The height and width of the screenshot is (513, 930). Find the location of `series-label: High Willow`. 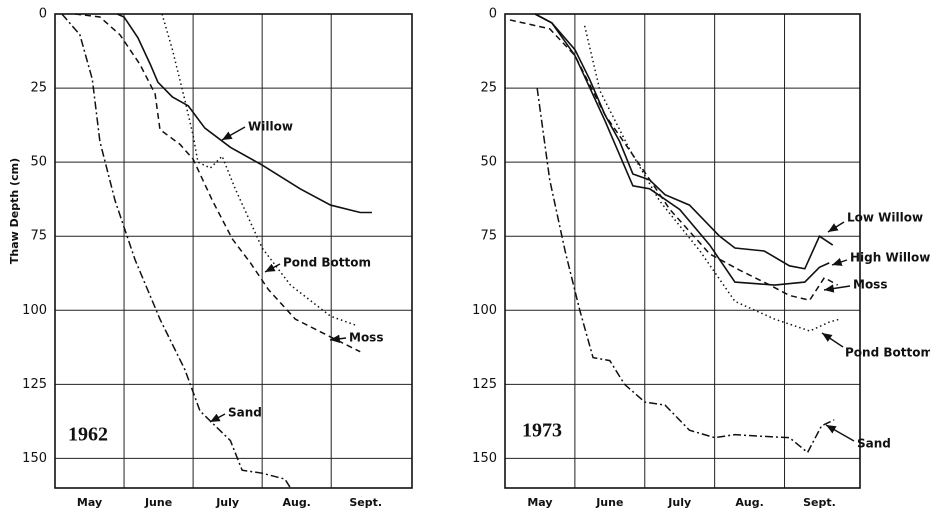

series-label: High Willow is located at coordinates (890, 258).